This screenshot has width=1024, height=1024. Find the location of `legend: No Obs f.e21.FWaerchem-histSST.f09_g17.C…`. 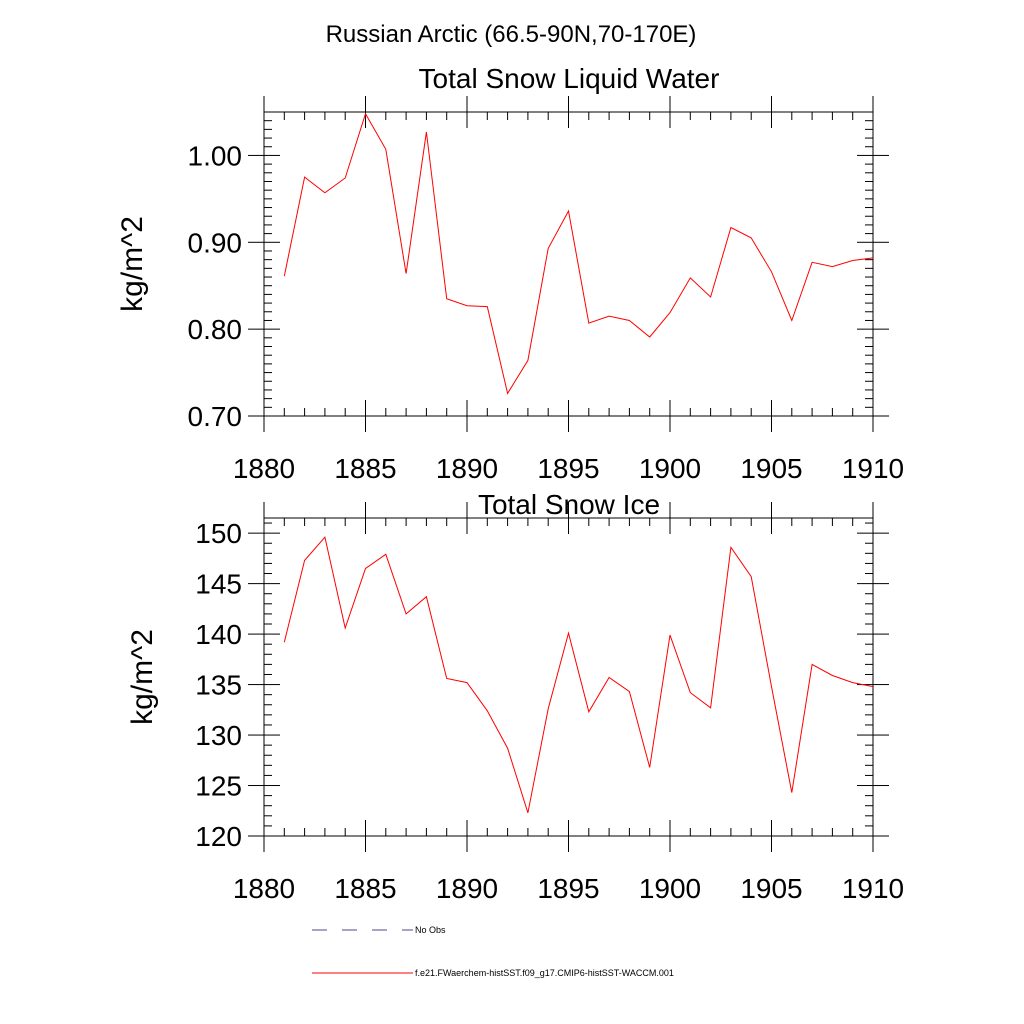

legend: No Obs f.e21.FWaerchem-histSST.f09_g17.C… is located at coordinates (493, 951).